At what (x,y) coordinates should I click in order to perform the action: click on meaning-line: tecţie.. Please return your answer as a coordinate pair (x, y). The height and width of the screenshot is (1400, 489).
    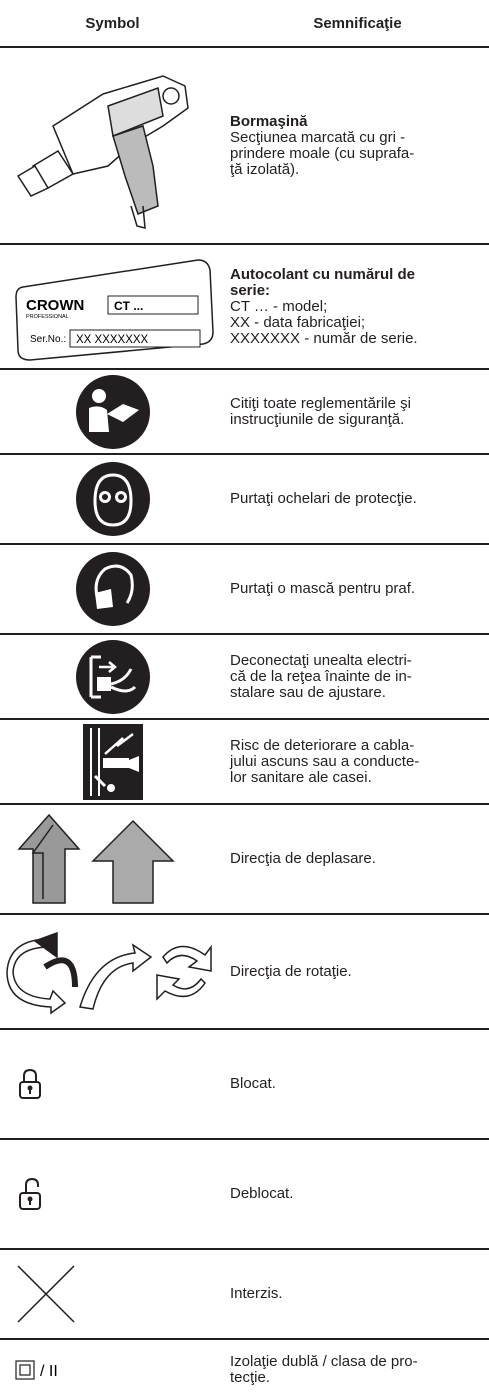
    Looking at the image, I should click on (250, 1377).